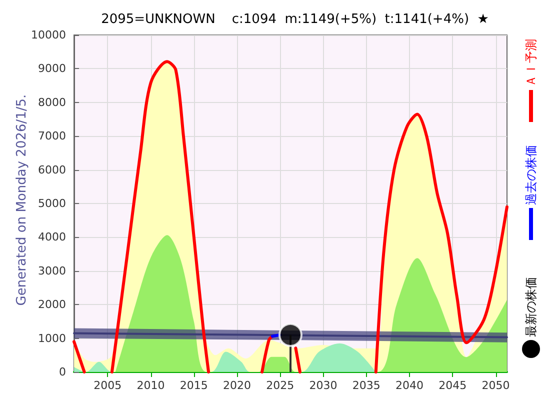 This screenshot has width=560, height=420. I want to click on y-tick-label: 7000, so click(52, 136).